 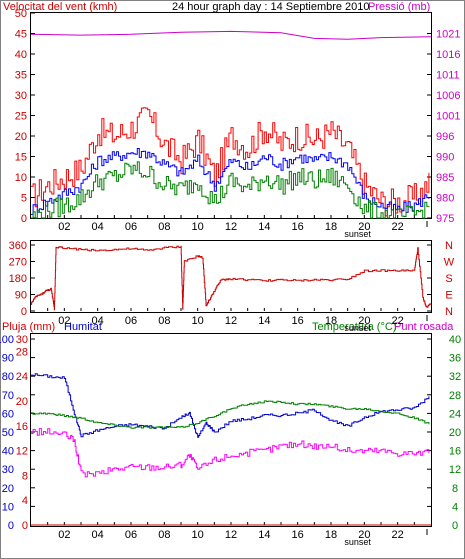 What do you see at coordinates (455, 452) in the screenshot?
I see `temperature-y-tick-label: 16` at bounding box center [455, 452].